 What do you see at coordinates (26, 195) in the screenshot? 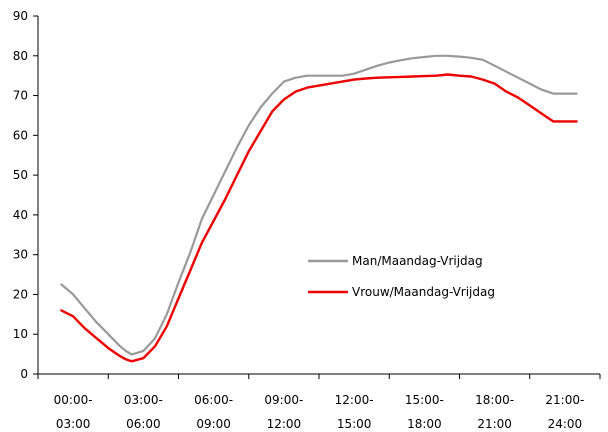
I see `y-axis: 0 10 20 30 40 50 60 70 80 90` at bounding box center [26, 195].